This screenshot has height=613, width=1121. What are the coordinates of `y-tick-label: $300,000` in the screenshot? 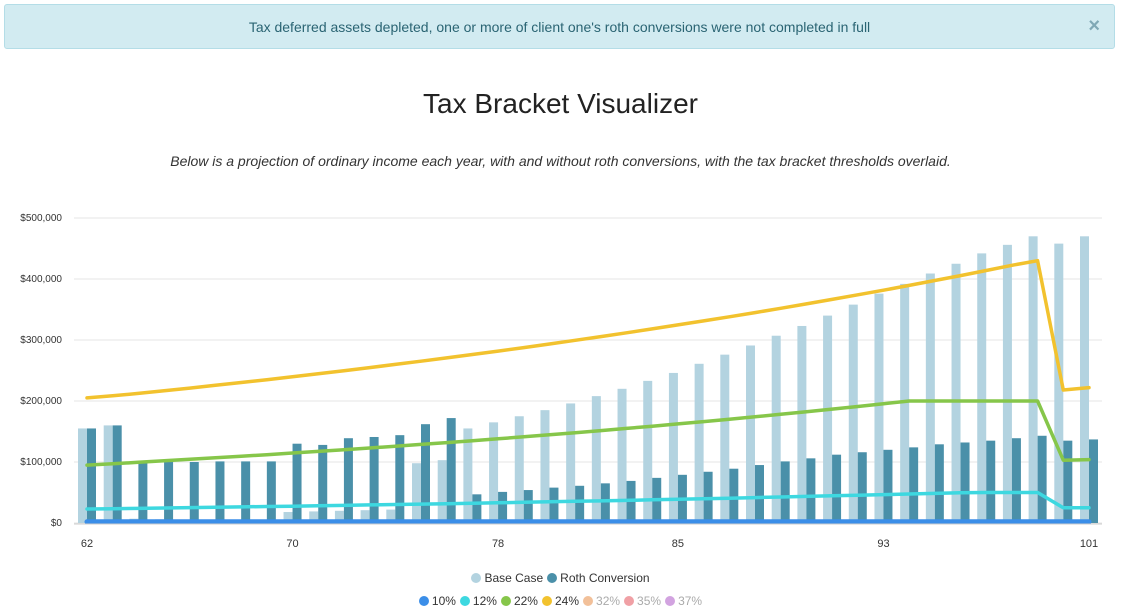 It's located at (41, 340).